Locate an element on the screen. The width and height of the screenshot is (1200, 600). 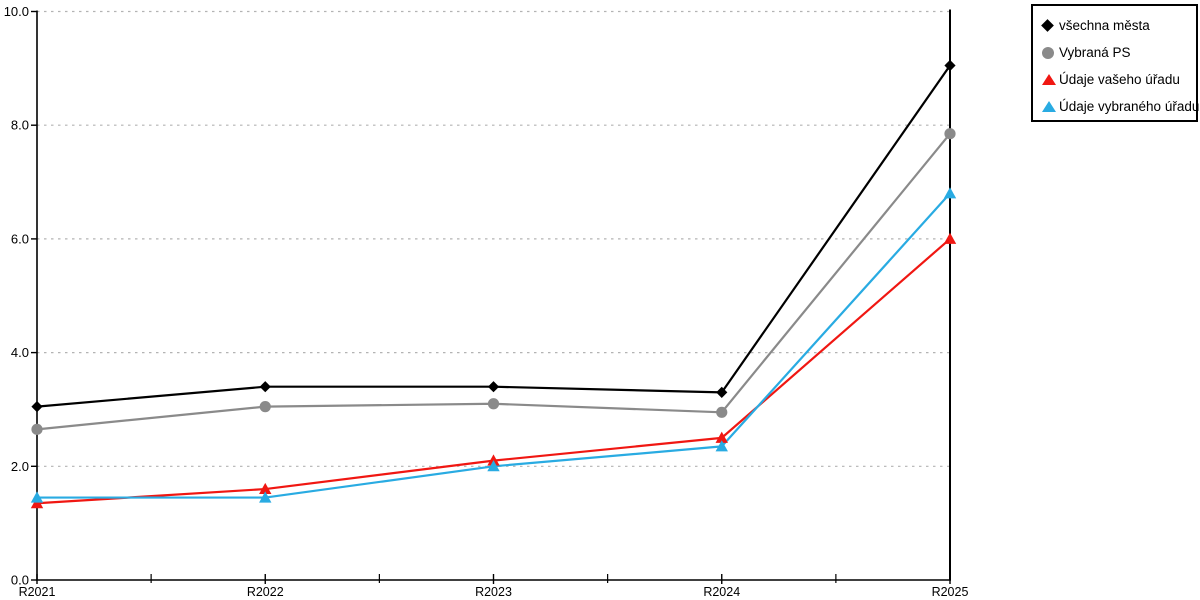
y-tick-label: 6.0 is located at coordinates (20, 238).